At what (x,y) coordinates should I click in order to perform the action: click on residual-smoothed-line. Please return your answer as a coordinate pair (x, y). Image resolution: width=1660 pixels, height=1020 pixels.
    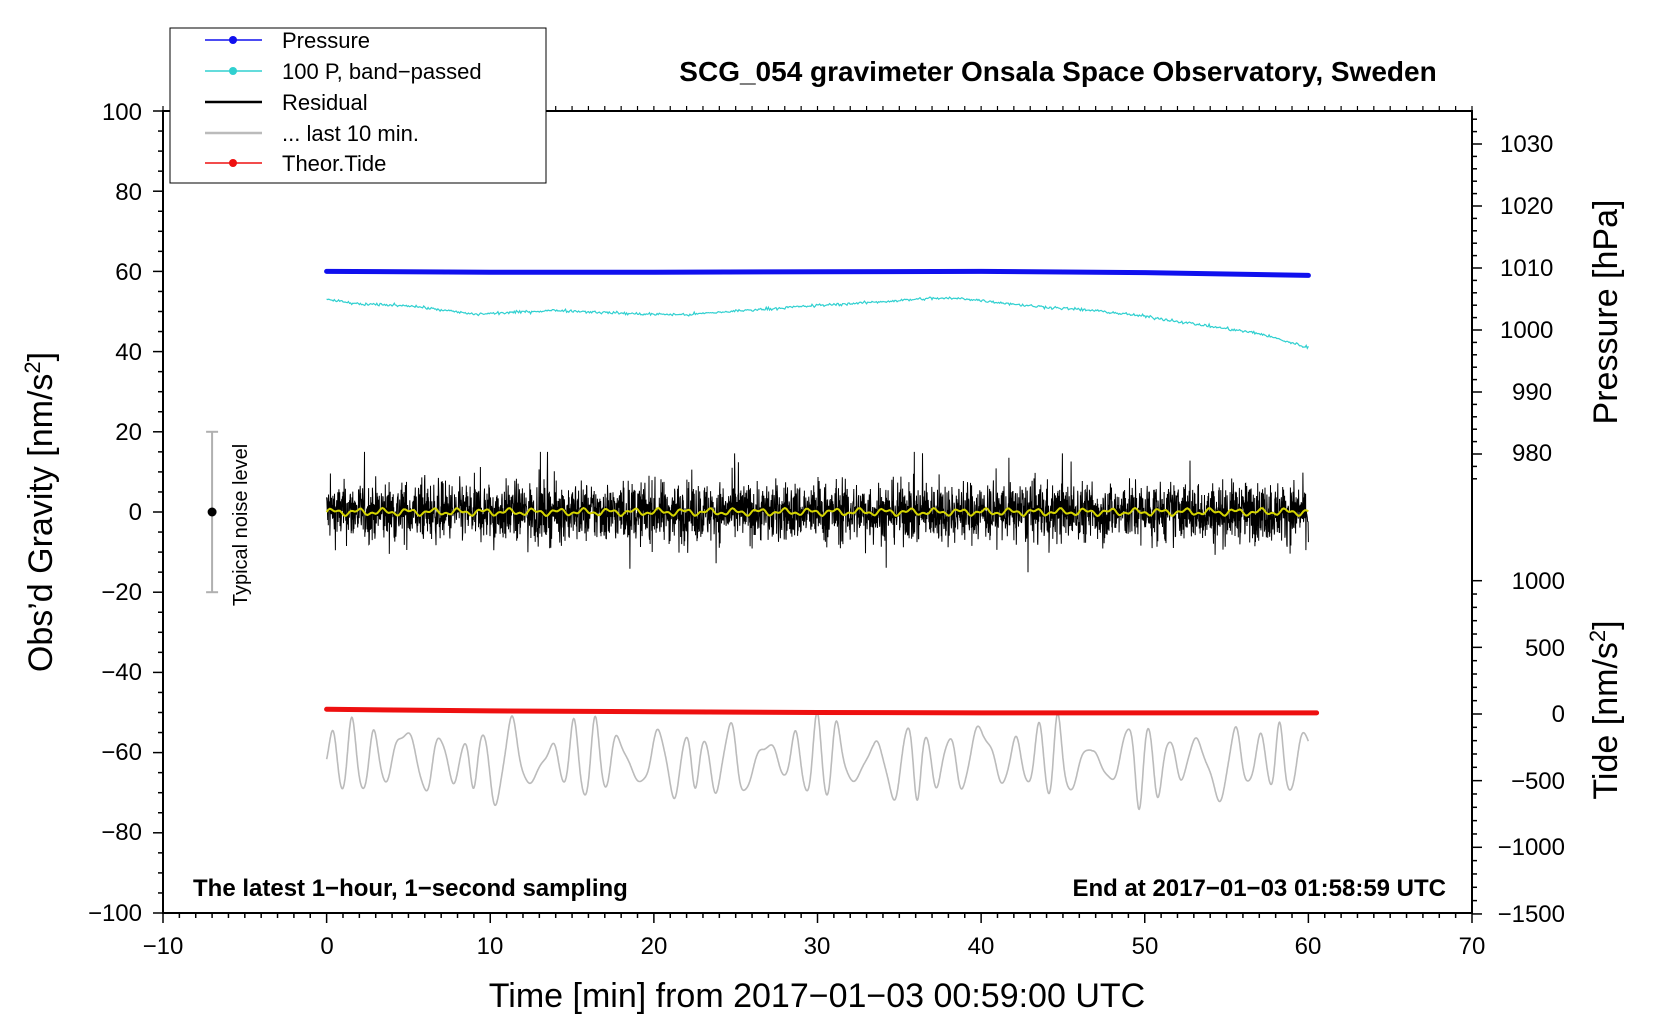
    Looking at the image, I should click on (817, 512).